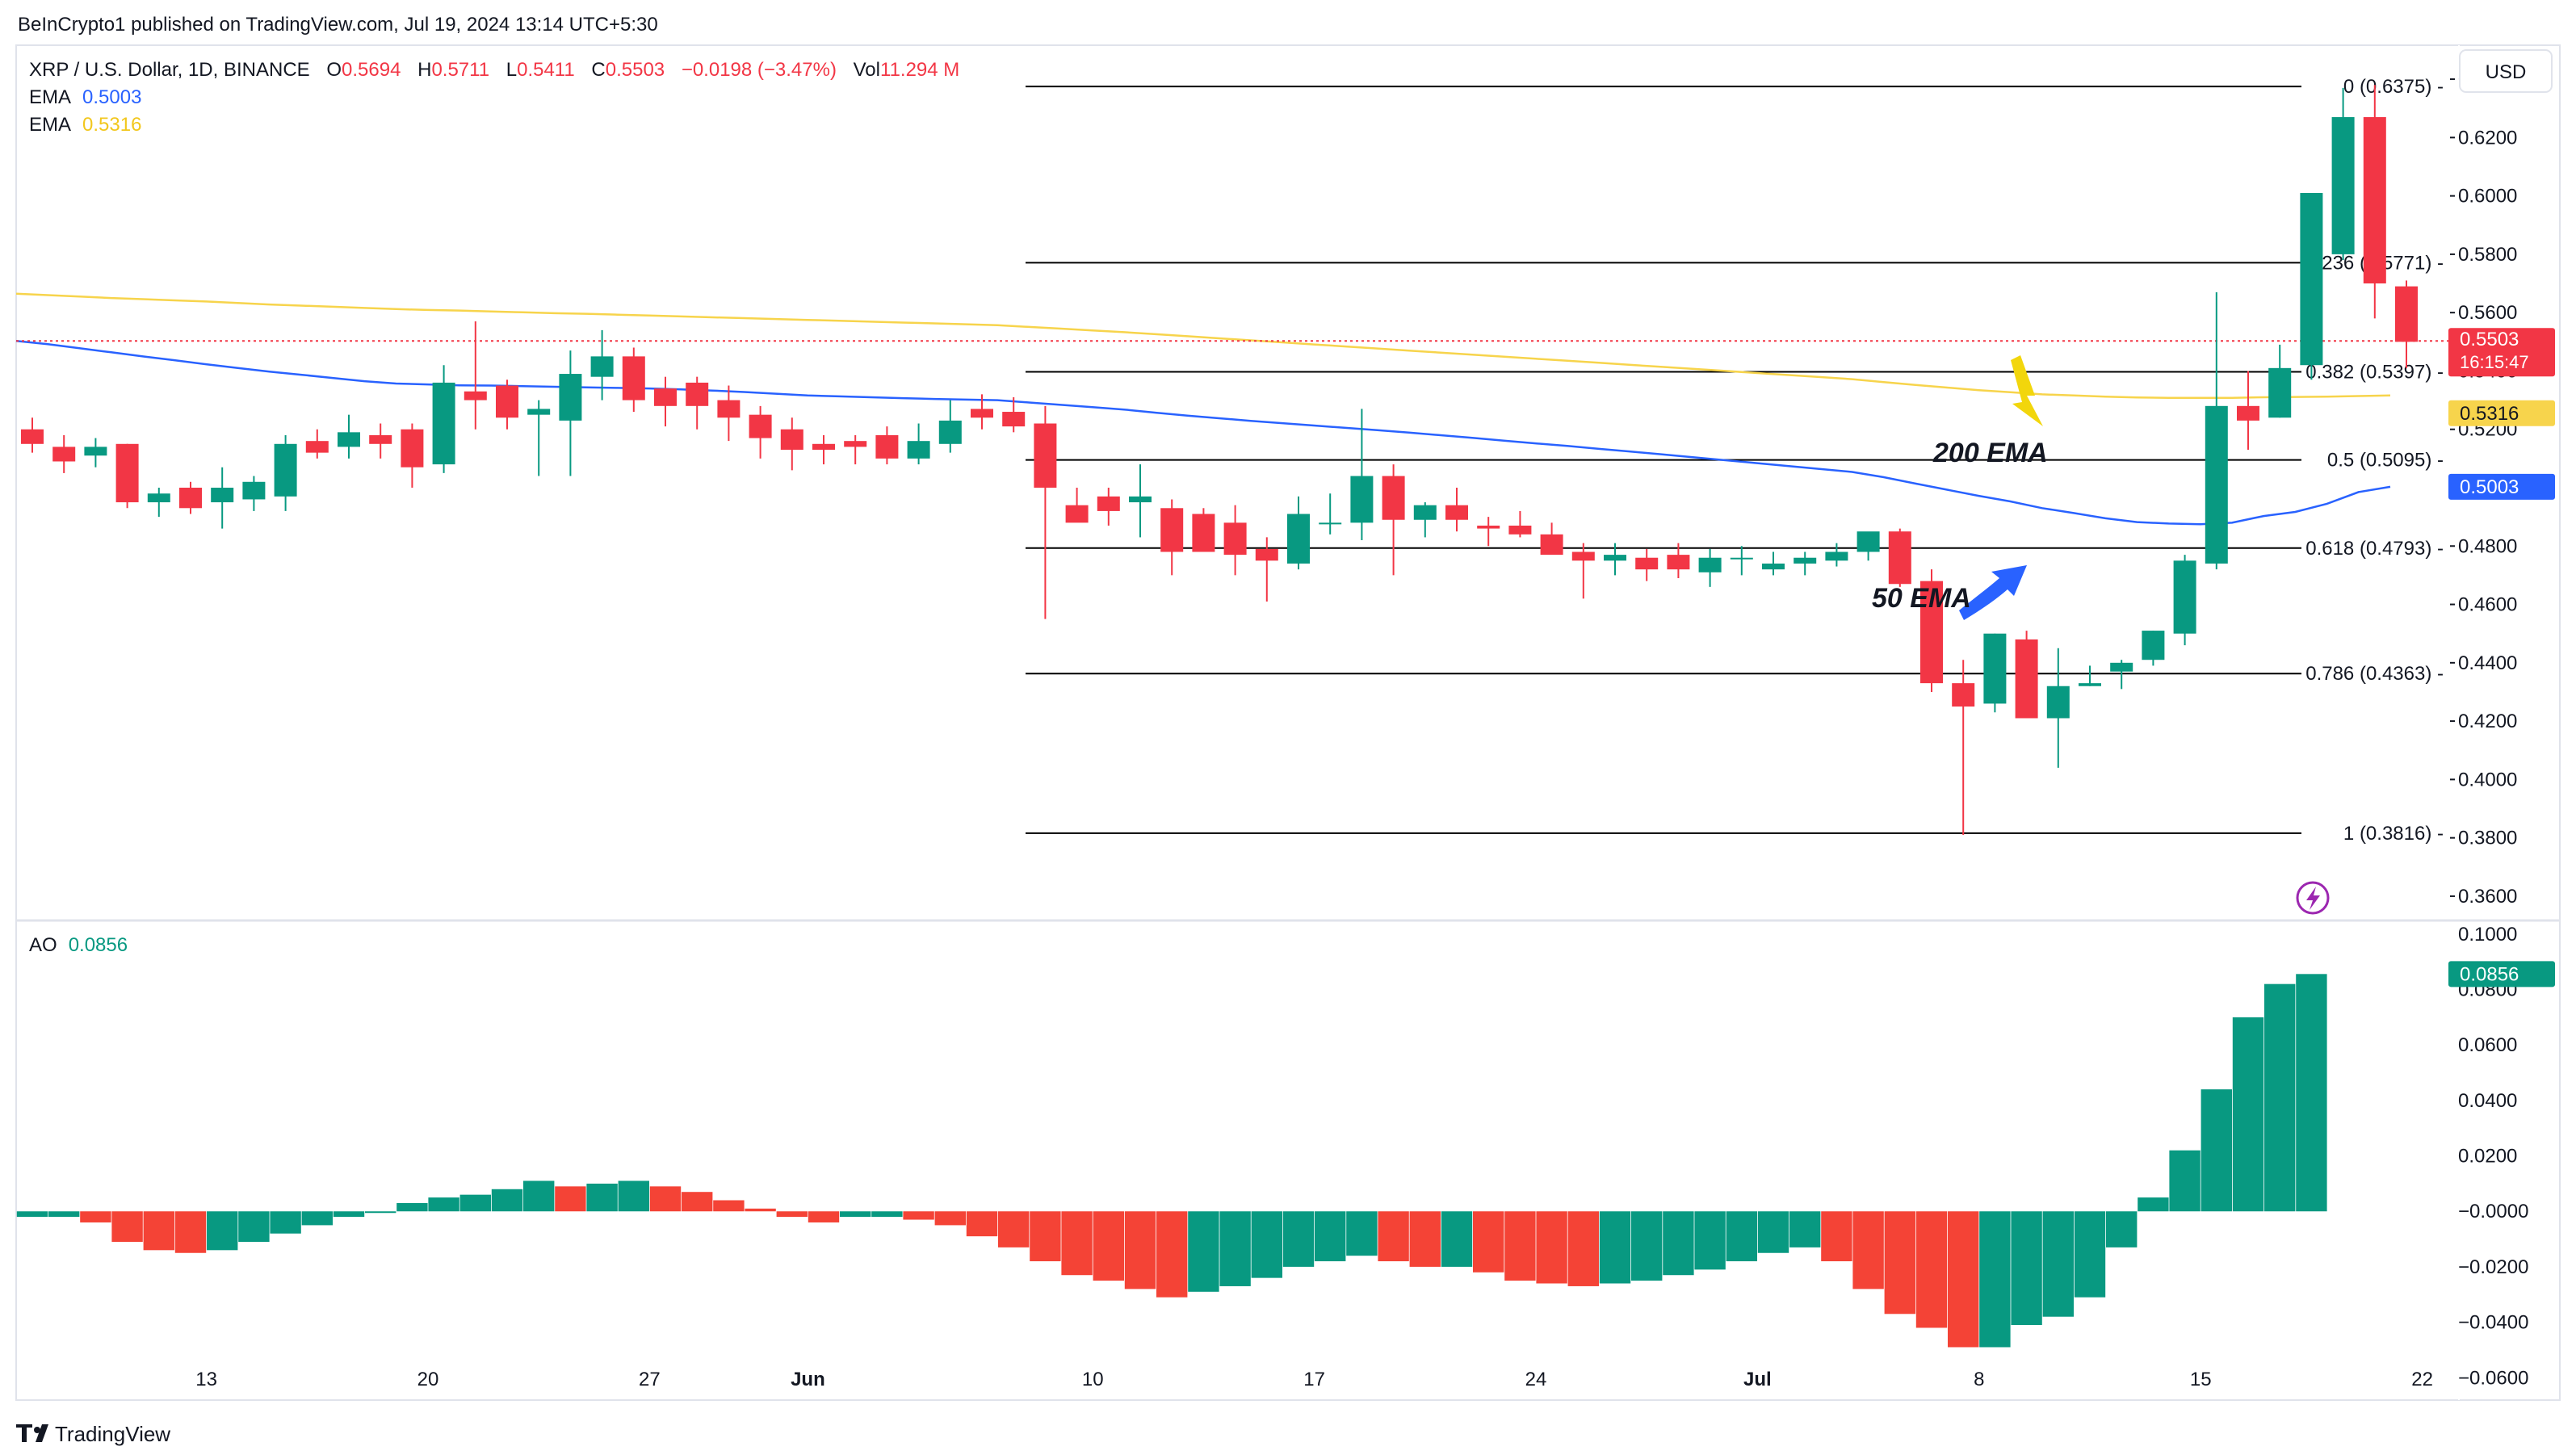 The image size is (2576, 1455). What do you see at coordinates (32, 1433) in the screenshot?
I see `tradingview-logo` at bounding box center [32, 1433].